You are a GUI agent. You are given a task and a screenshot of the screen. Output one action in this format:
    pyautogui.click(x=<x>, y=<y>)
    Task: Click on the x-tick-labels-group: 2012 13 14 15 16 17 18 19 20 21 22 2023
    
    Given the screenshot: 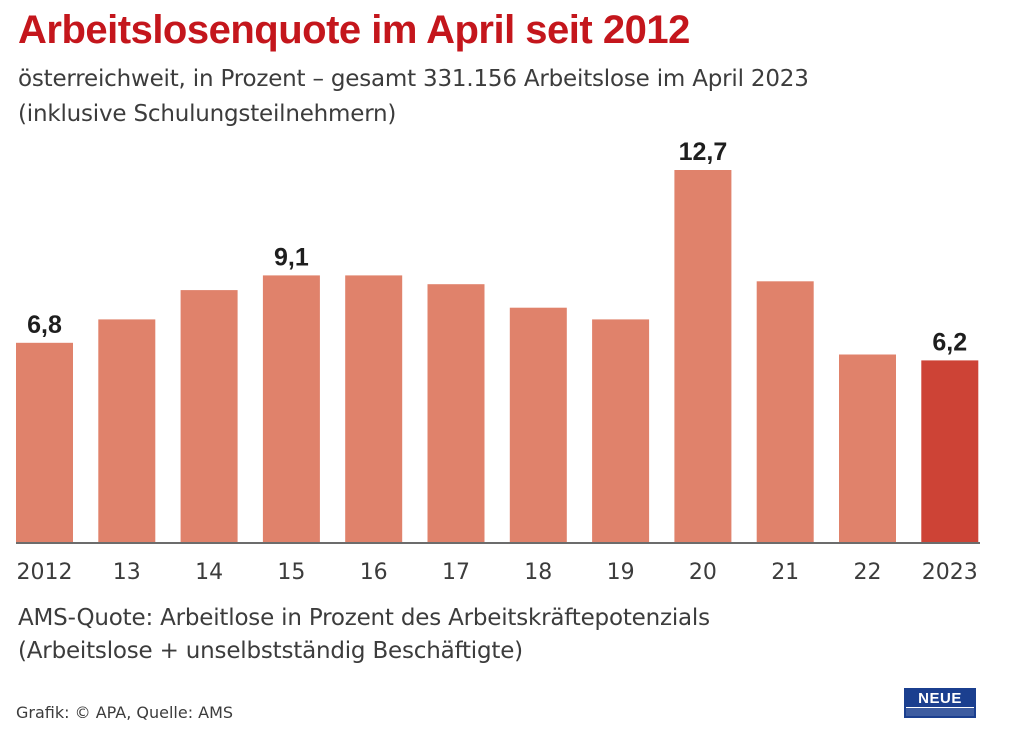 What is the action you would take?
    pyautogui.click(x=497, y=572)
    